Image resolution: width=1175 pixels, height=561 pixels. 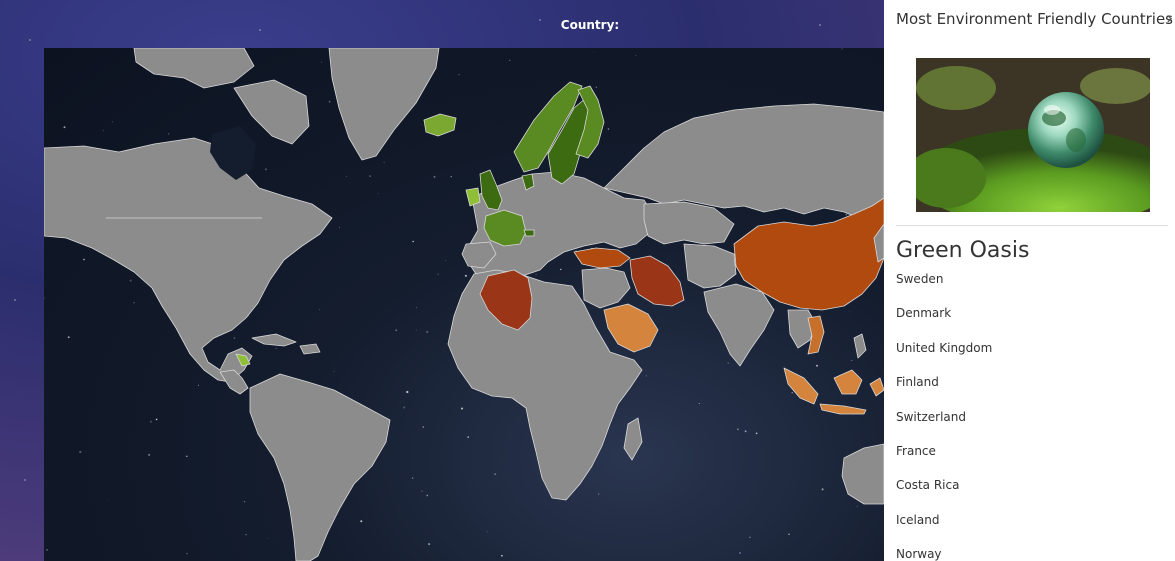 What do you see at coordinates (833, 391) in the screenshot?
I see `region-indonesia` at bounding box center [833, 391].